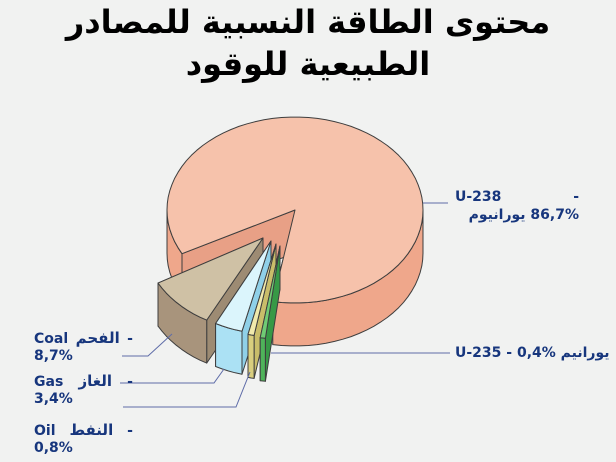  I want to click on label-u238-row1: U-238 -, so click(517, 197).